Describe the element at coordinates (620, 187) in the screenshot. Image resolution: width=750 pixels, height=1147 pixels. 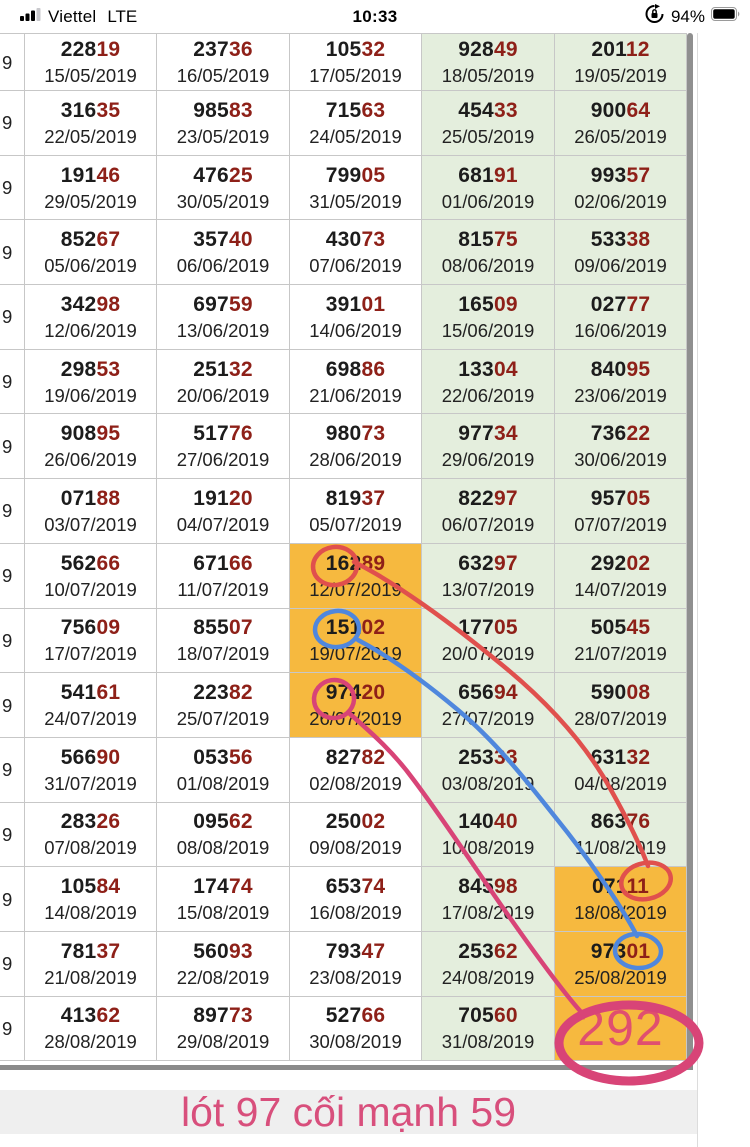
I see `result-cell: 99357 02/06/2019` at that location.